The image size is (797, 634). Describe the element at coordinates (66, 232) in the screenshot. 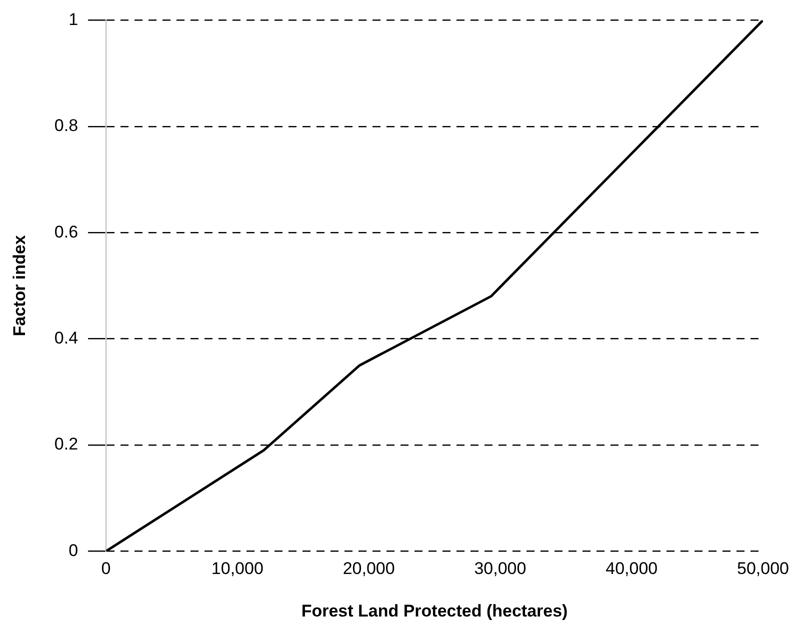

I see `y-tick-label: 0.6` at that location.